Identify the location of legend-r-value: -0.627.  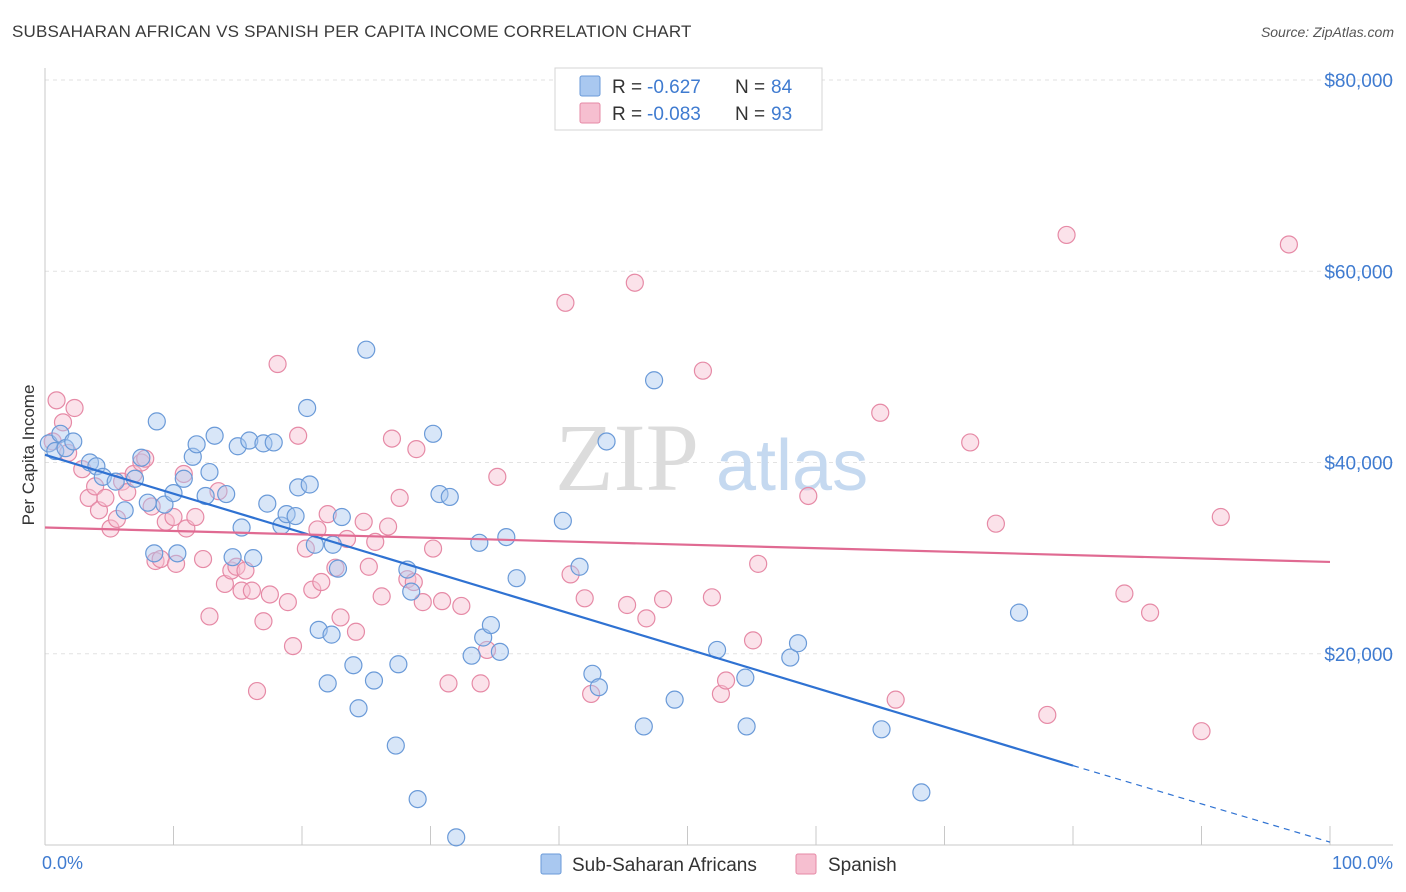
(674, 87).